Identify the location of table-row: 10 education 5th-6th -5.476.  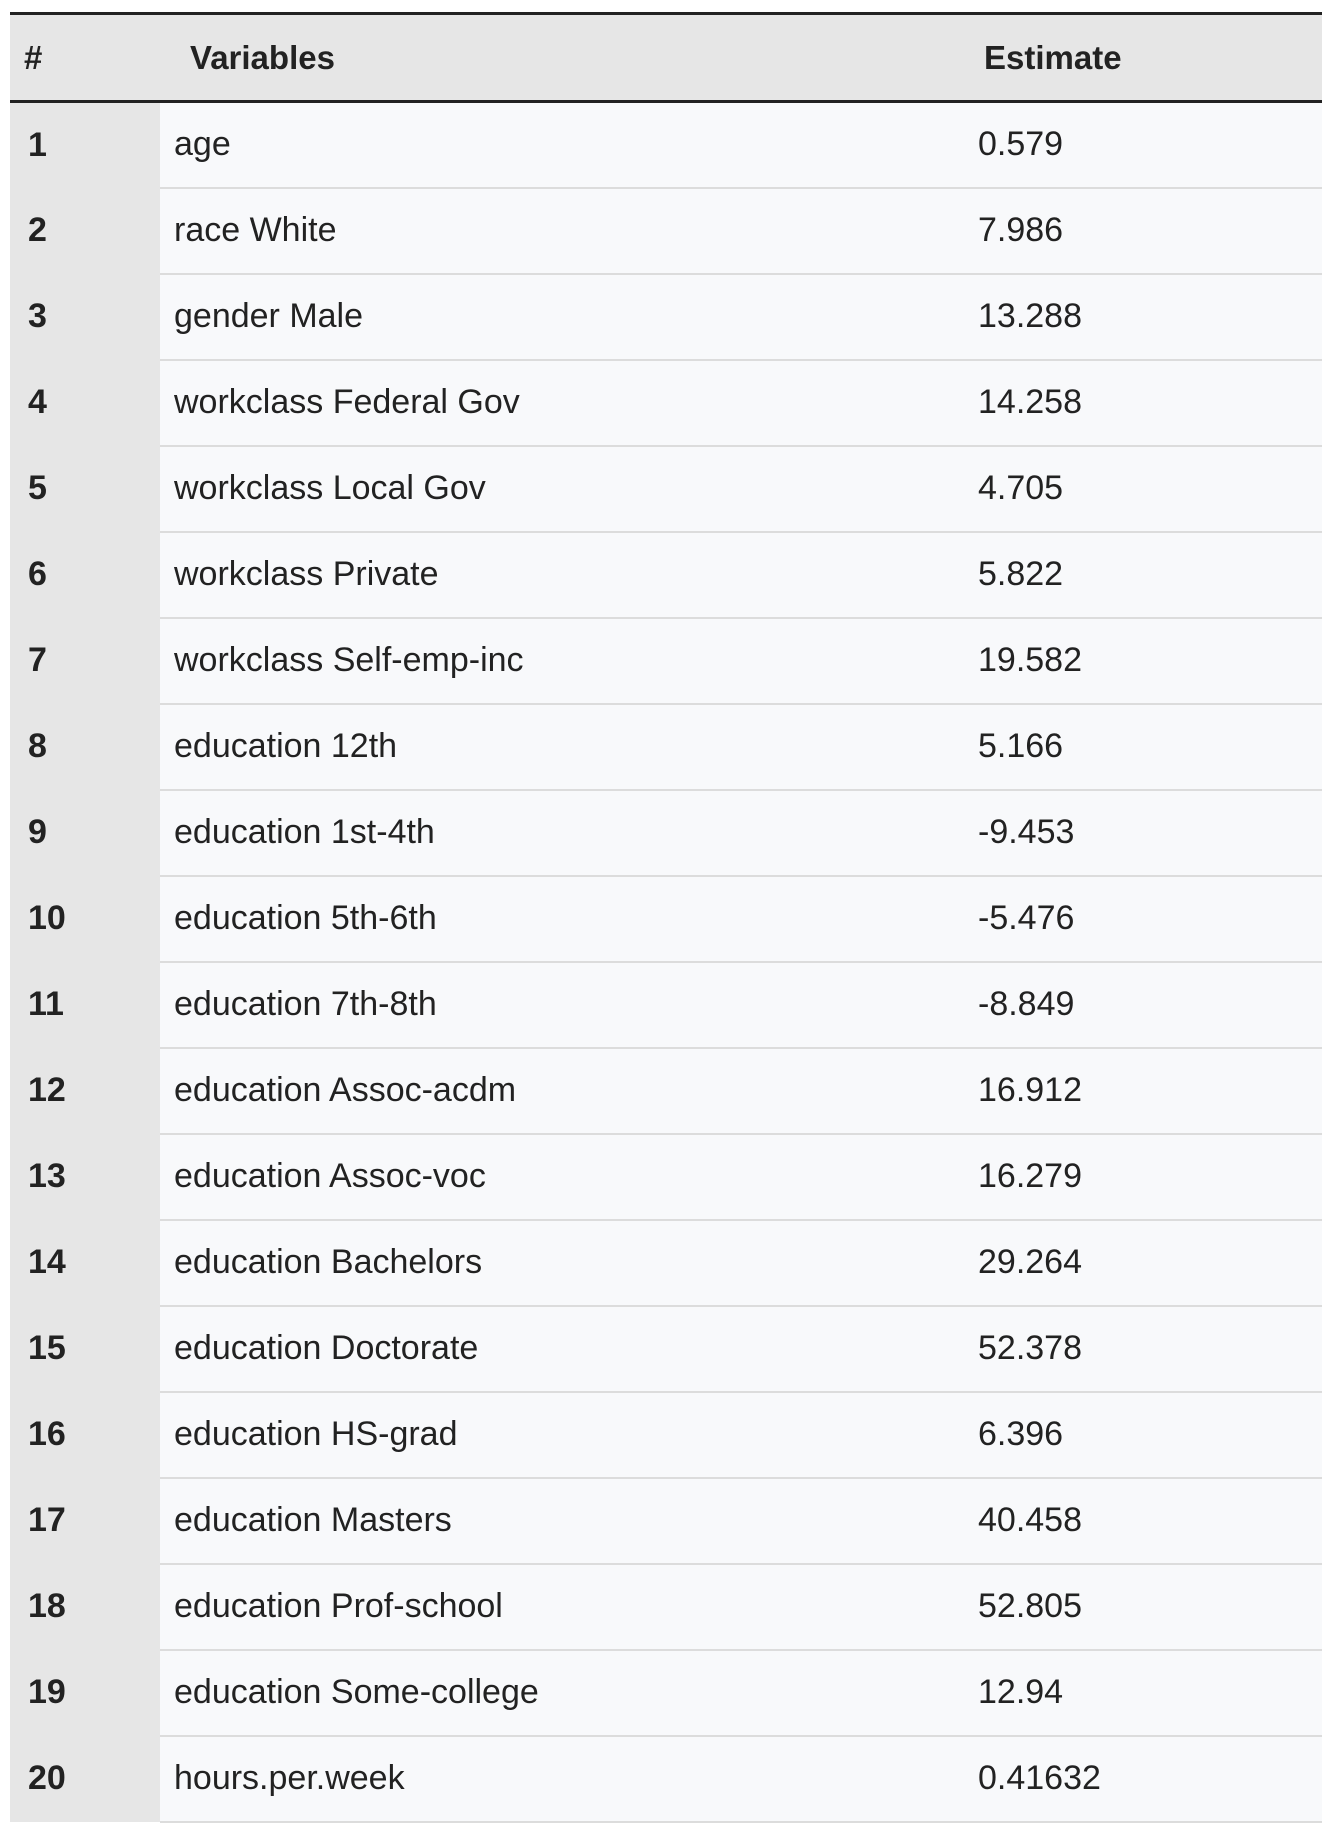
(666, 919).